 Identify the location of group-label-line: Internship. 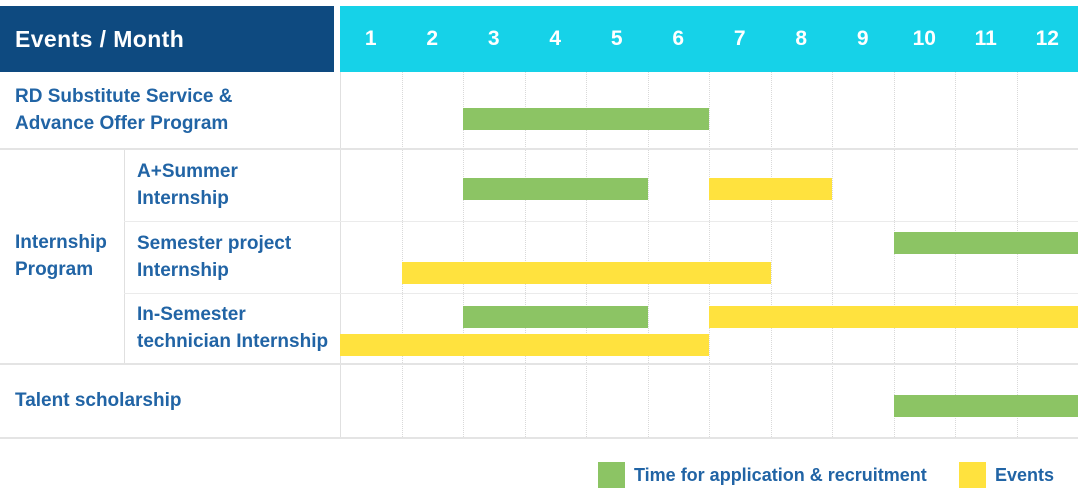
(61, 242).